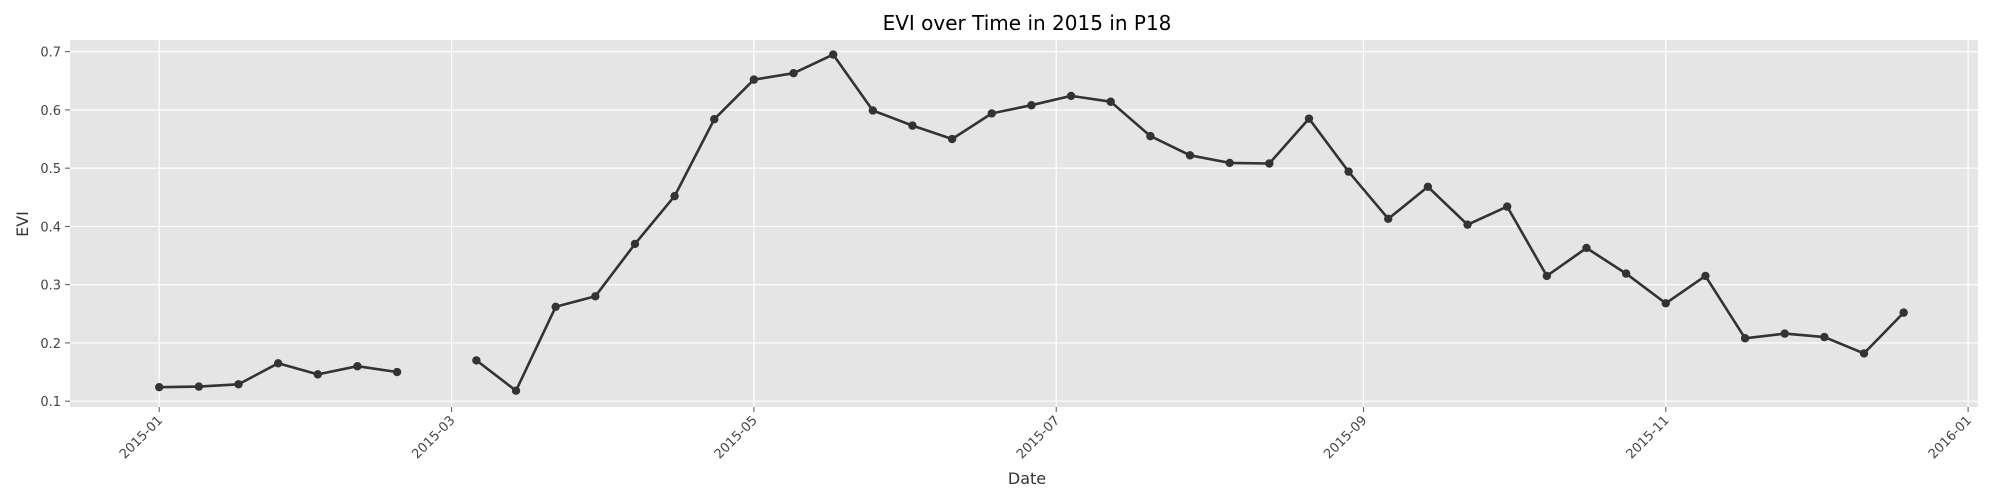 The image size is (2000, 500). Describe the element at coordinates (1038, 437) in the screenshot. I see `x-tick-label: 2015-07` at that location.